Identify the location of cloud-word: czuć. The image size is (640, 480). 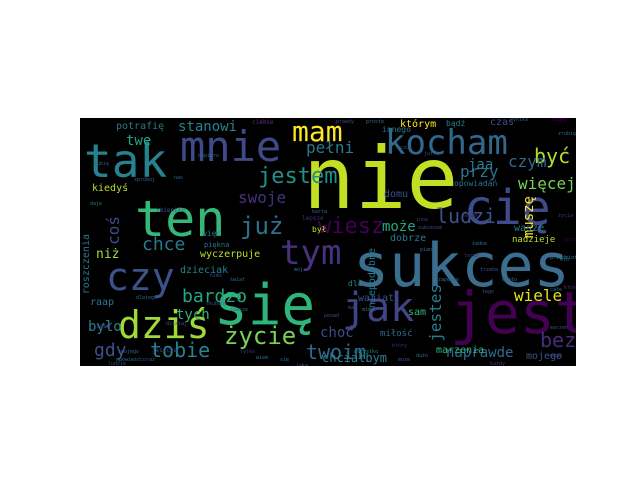
(406, 148).